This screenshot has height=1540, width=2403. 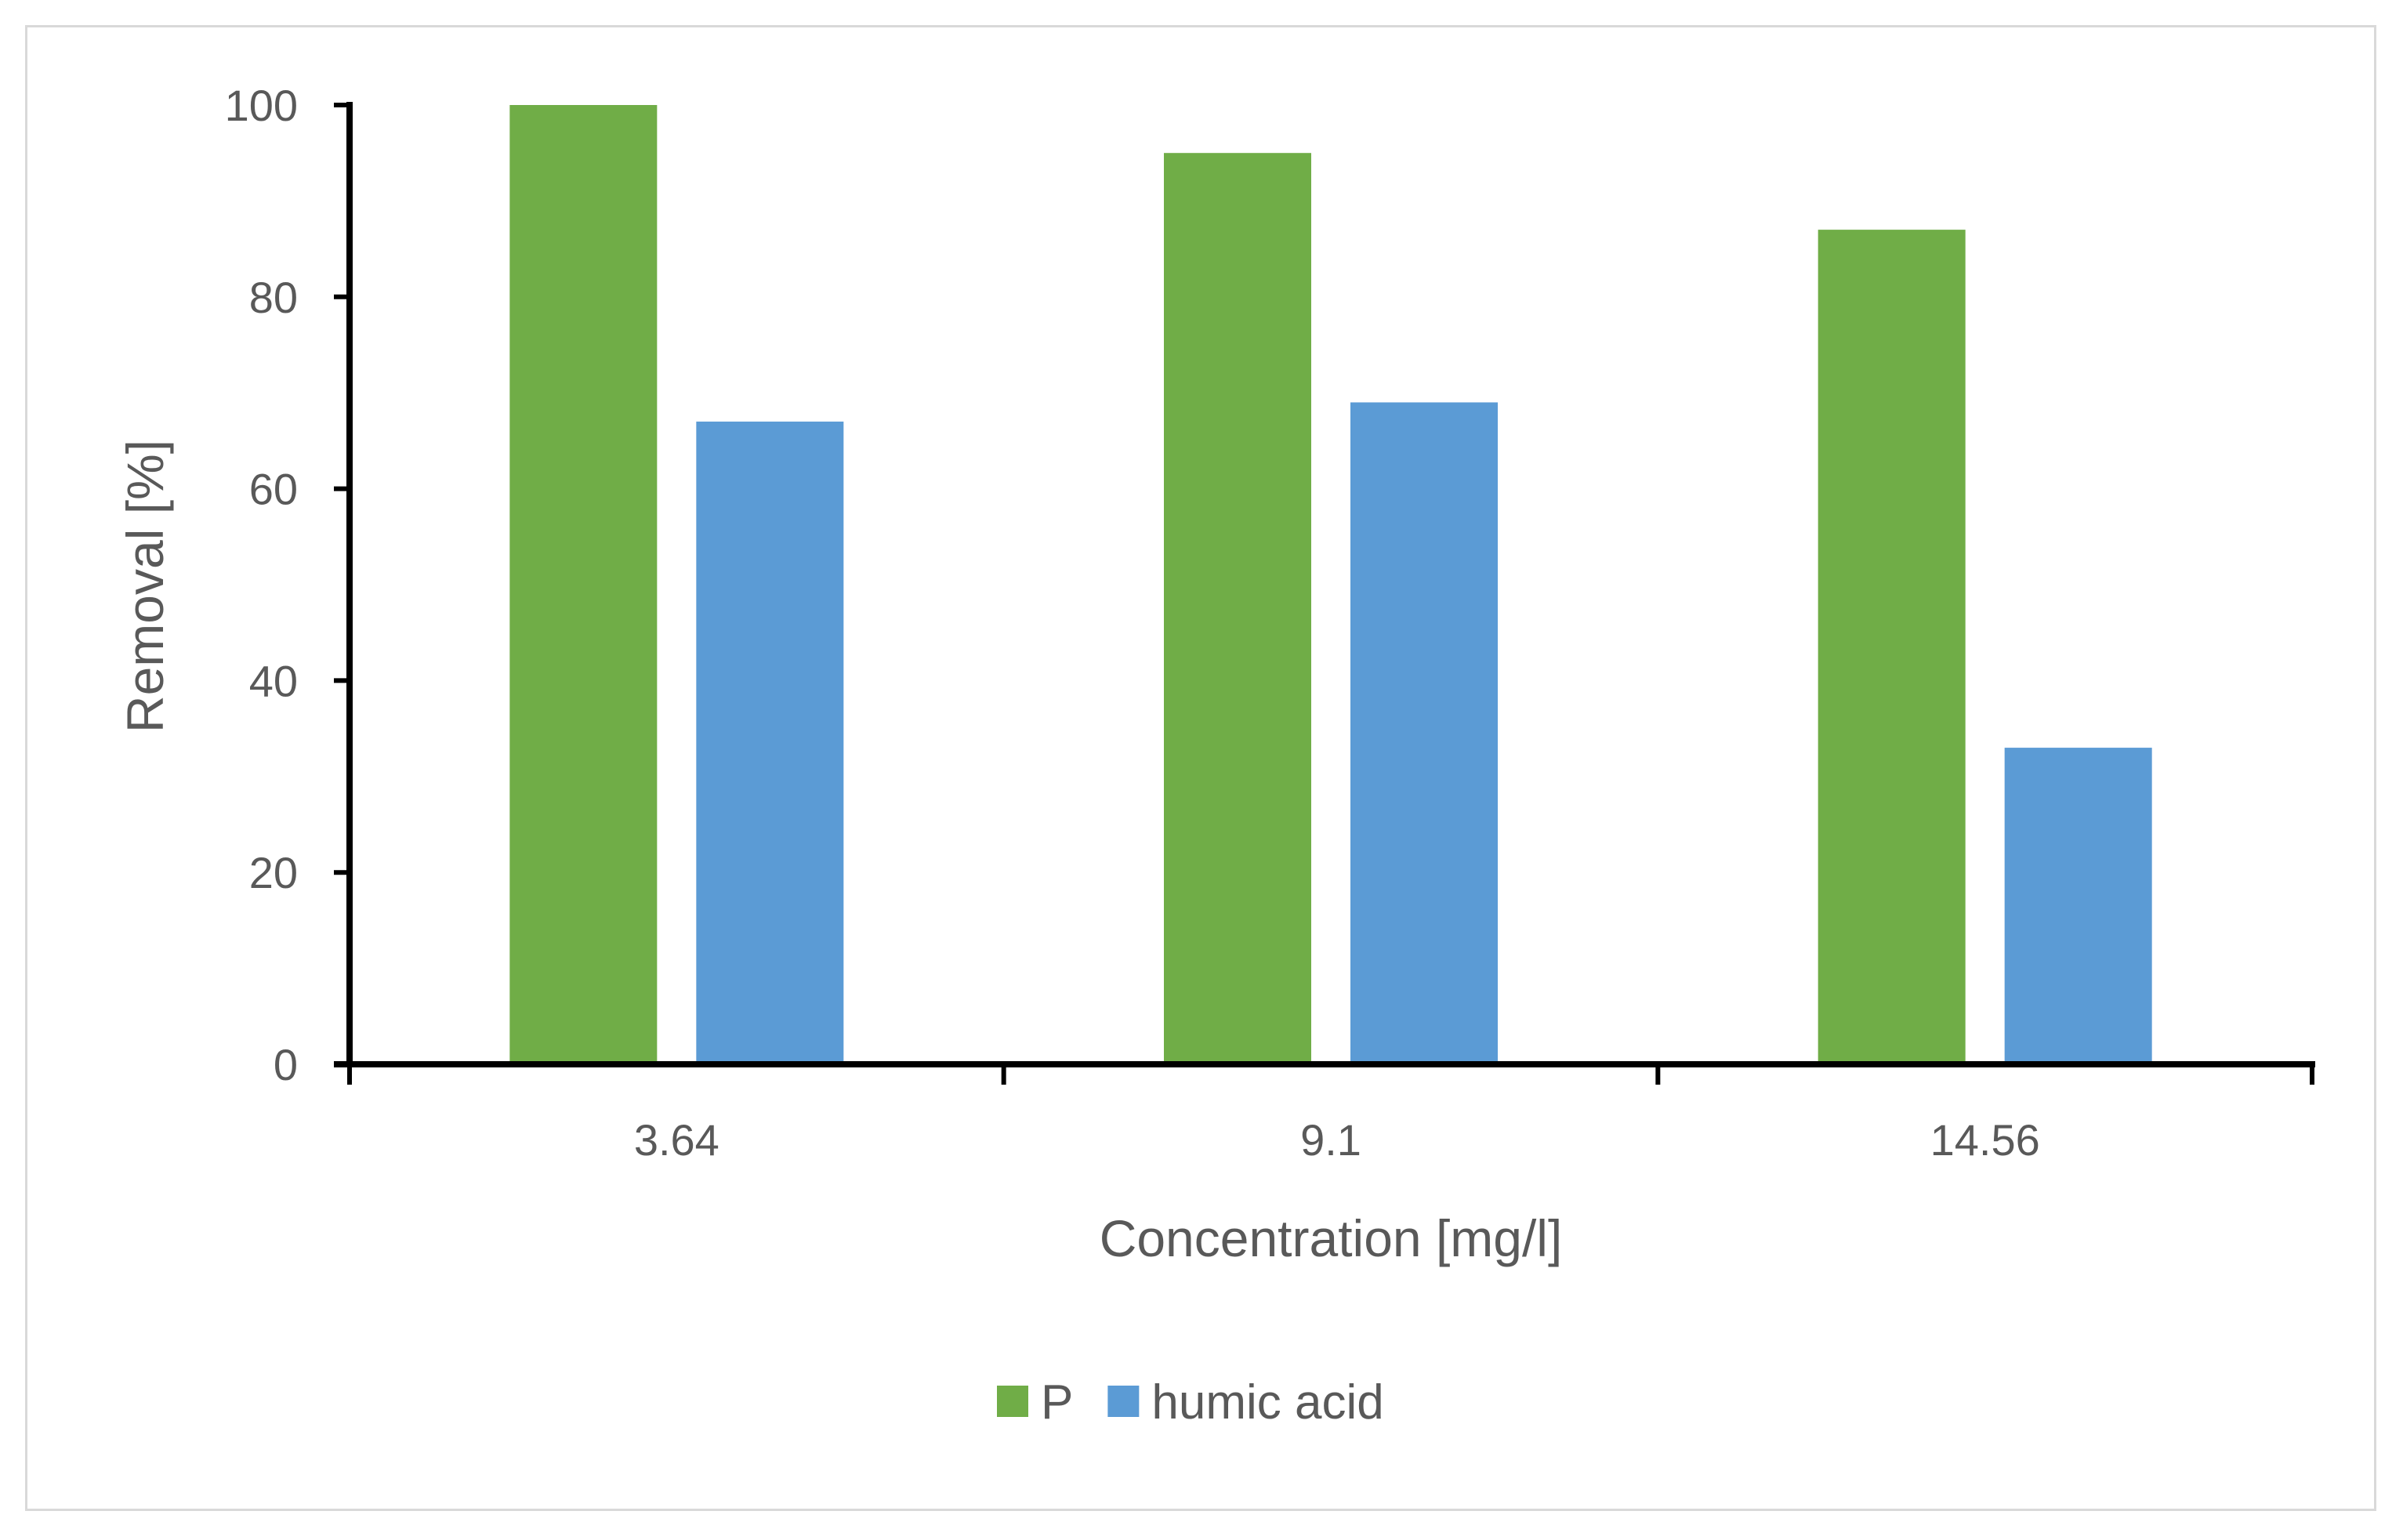 I want to click on y-tick-label: 60, so click(x=274, y=489).